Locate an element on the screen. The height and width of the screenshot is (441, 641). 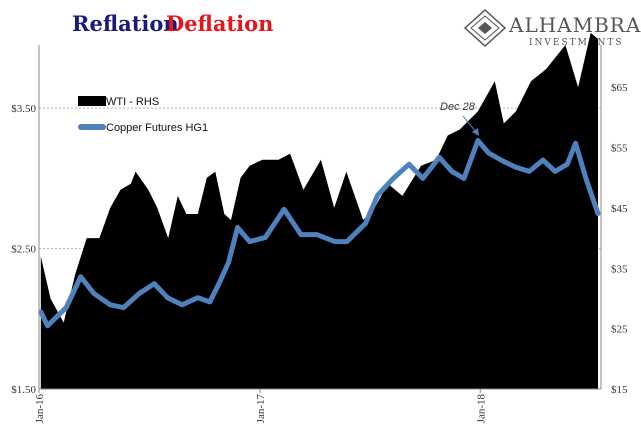
left-tick-label: $1.50 is located at coordinates (23, 390).